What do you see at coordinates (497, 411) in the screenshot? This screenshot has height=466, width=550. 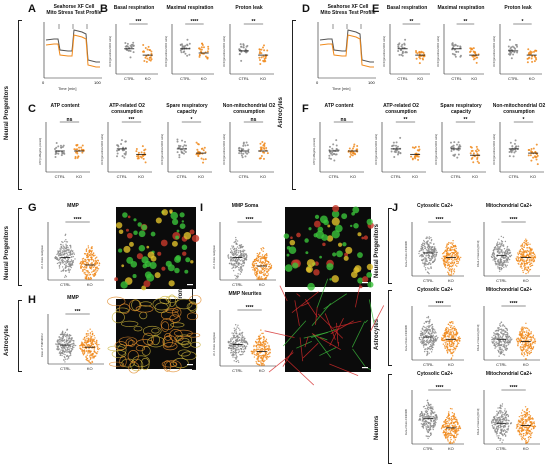 I see `plot-j-23-point` at bounding box center [497, 411].